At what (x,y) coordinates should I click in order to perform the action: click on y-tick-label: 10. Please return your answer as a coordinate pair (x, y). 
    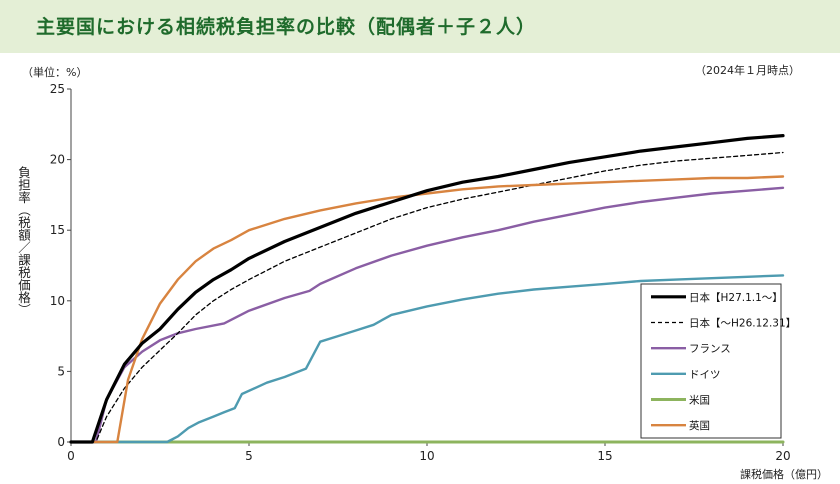
    Looking at the image, I should click on (57, 301).